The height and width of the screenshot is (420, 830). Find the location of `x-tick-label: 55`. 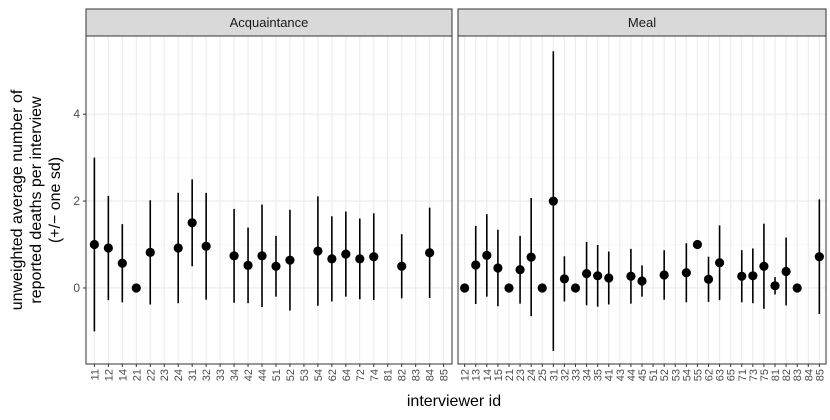

x-tick-label: 55 is located at coordinates (698, 375).